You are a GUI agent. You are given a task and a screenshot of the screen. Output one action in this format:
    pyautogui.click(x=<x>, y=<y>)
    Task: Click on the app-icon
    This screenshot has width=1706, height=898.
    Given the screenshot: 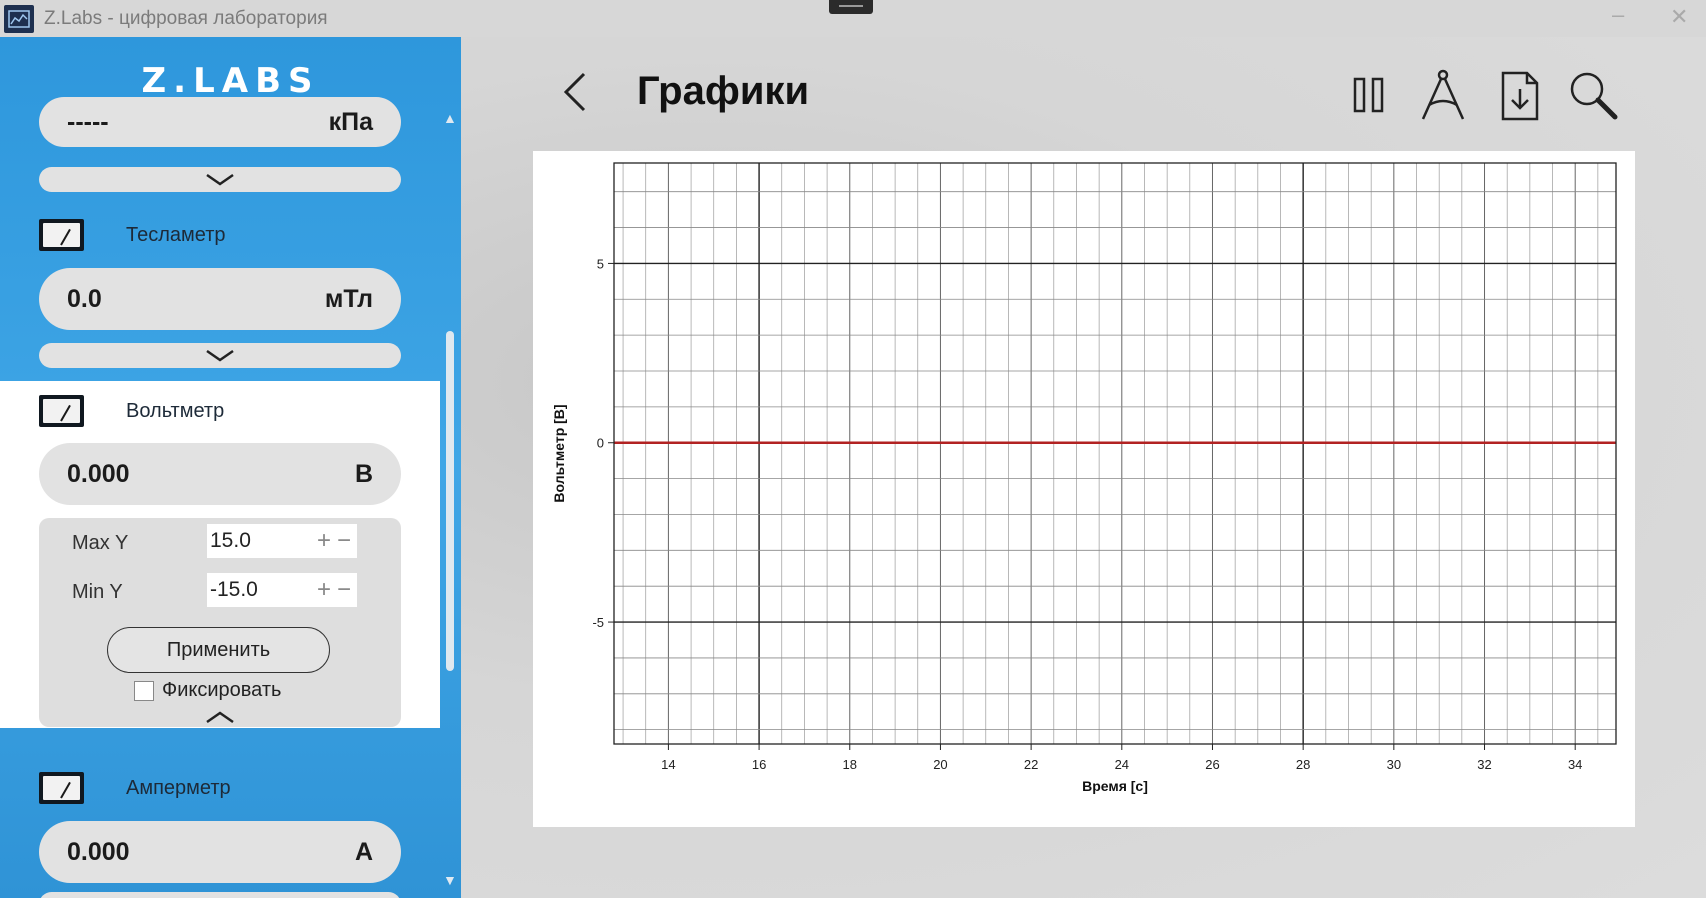 What is the action you would take?
    pyautogui.click(x=19, y=18)
    